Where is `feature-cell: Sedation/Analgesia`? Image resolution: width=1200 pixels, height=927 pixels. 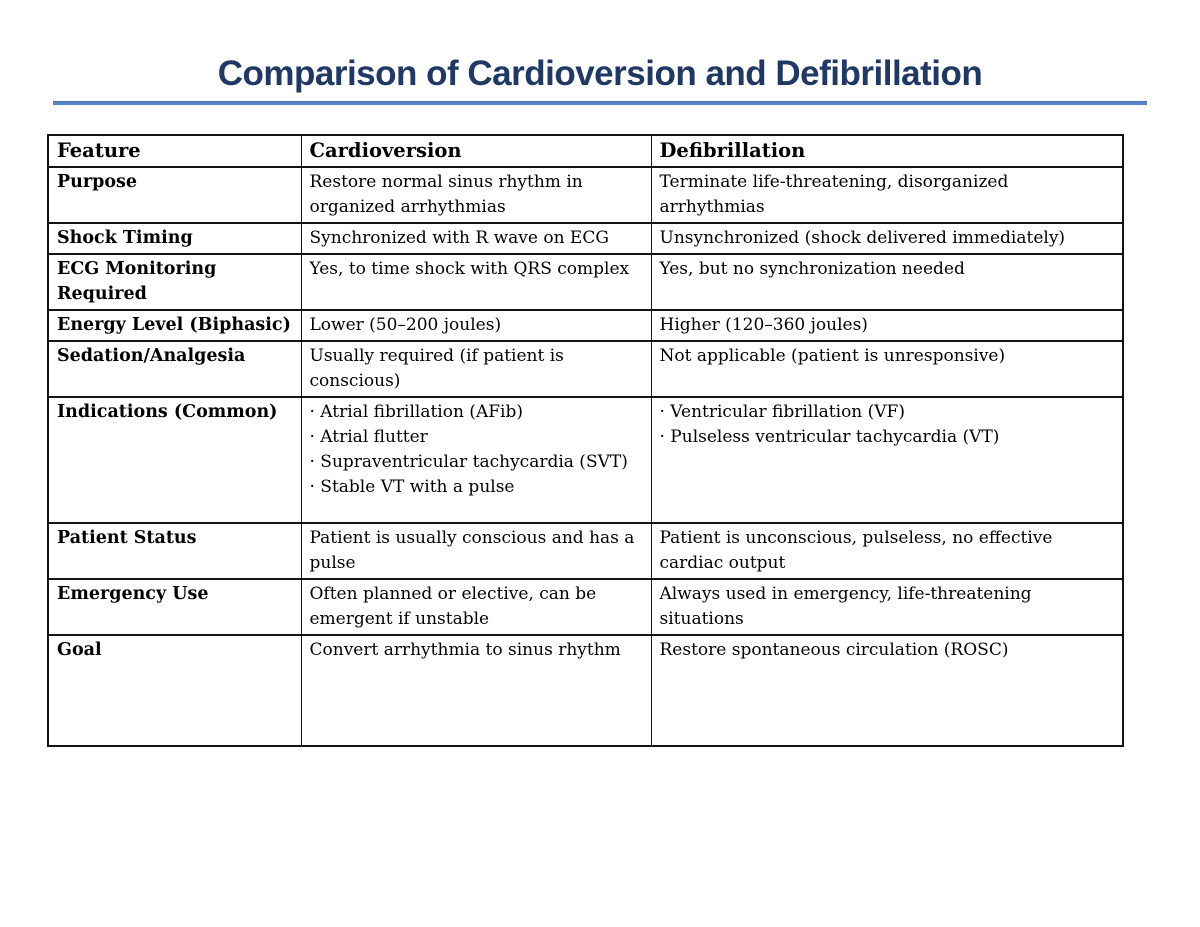
feature-cell: Sedation/Analgesia is located at coordinates (174, 369).